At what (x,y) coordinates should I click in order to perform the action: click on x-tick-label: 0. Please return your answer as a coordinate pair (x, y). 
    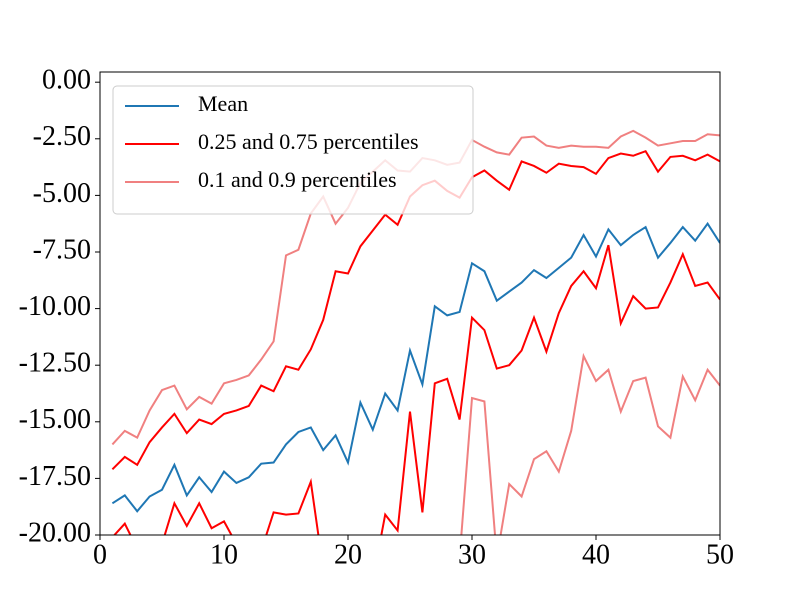
    Looking at the image, I should click on (100, 554).